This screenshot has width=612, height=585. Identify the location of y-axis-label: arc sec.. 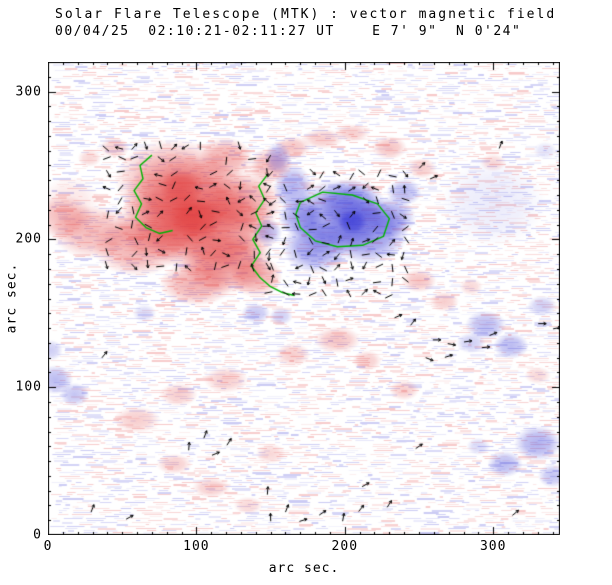
(12, 298).